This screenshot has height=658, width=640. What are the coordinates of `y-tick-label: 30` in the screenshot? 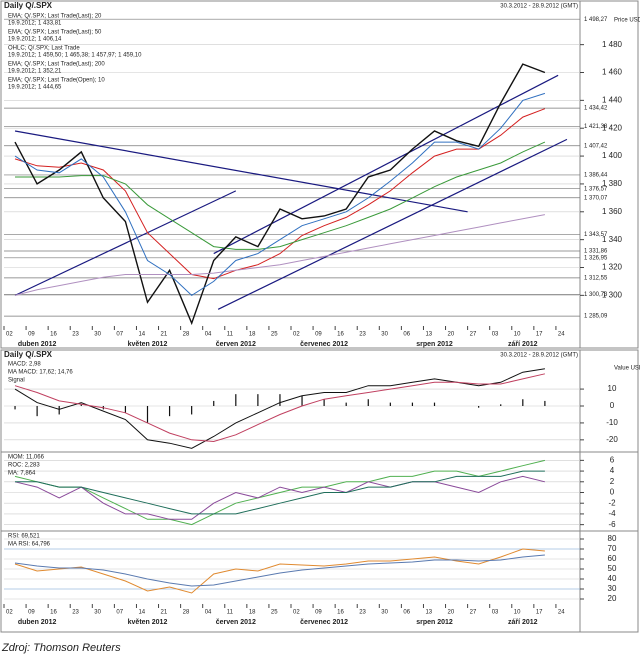 It's located at (612, 588).